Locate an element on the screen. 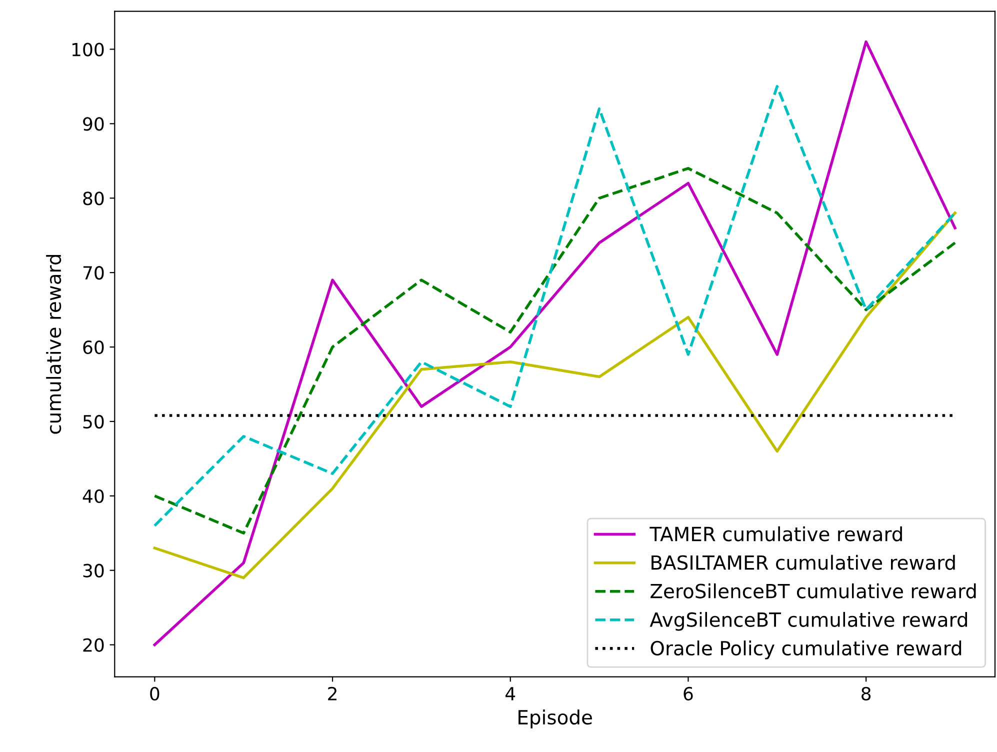  legend-label: TAMER cumulative reward is located at coordinates (776, 534).